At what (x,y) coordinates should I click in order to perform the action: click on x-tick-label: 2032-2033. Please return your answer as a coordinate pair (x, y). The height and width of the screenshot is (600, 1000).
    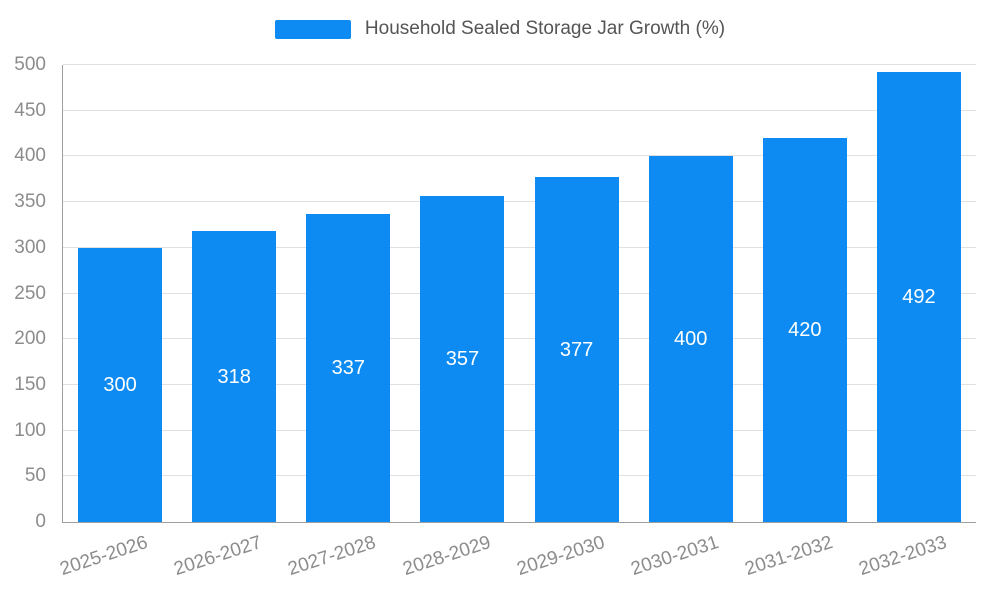
    Looking at the image, I should click on (903, 556).